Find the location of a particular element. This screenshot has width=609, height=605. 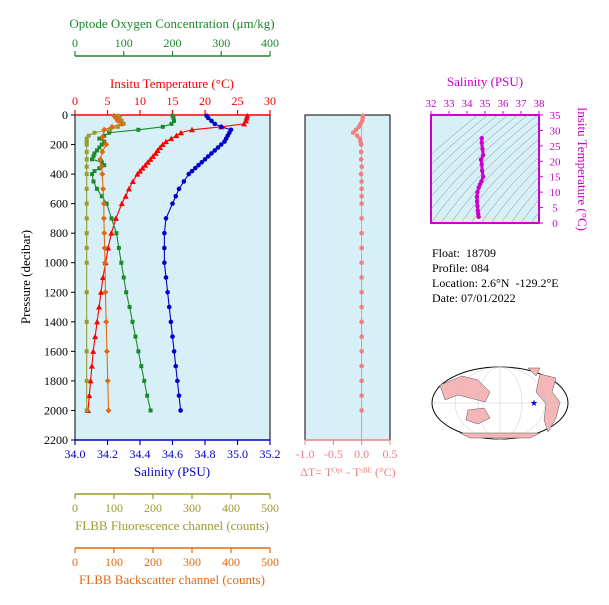

salinity-tick-label: 34.2 is located at coordinates (107, 454).